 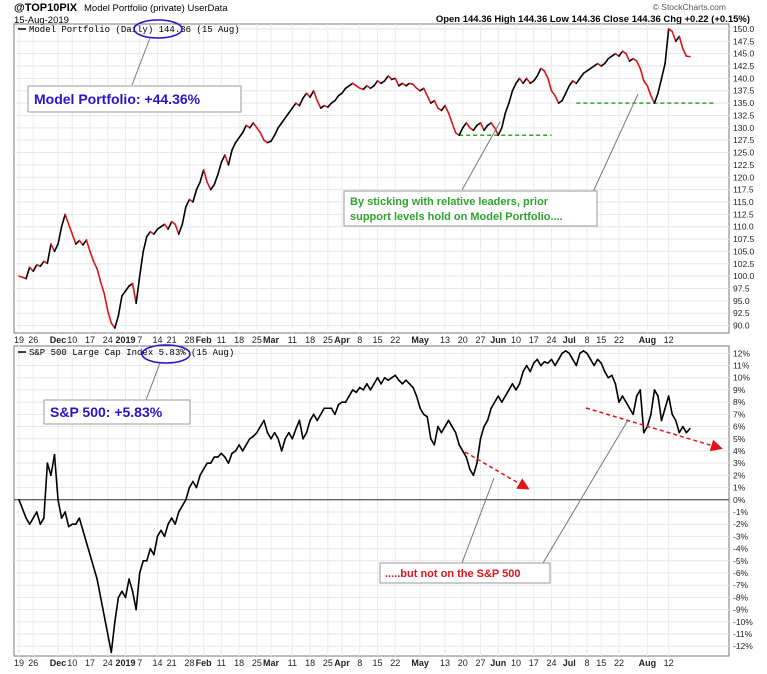 What do you see at coordinates (569, 663) in the screenshot?
I see `x-tick-label: Jul` at bounding box center [569, 663].